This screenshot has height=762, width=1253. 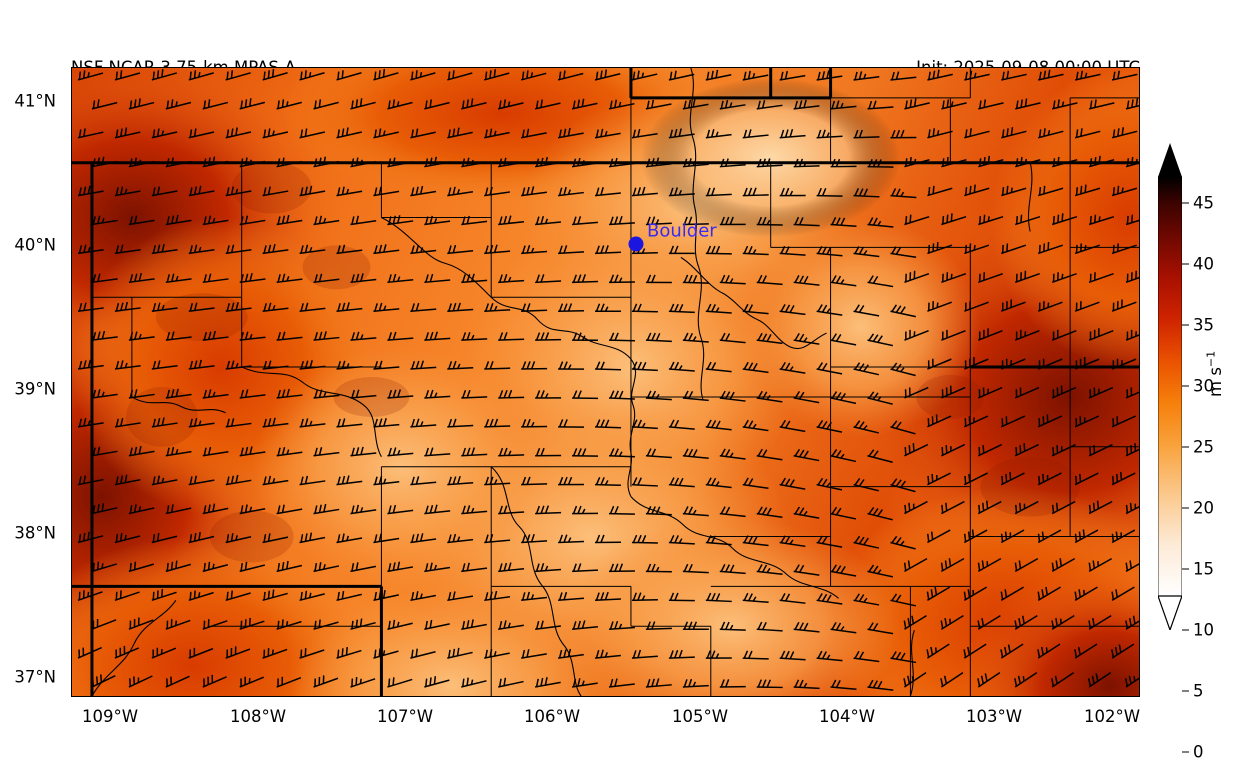 I want to click on city-marker-boulder, so click(x=636, y=244).